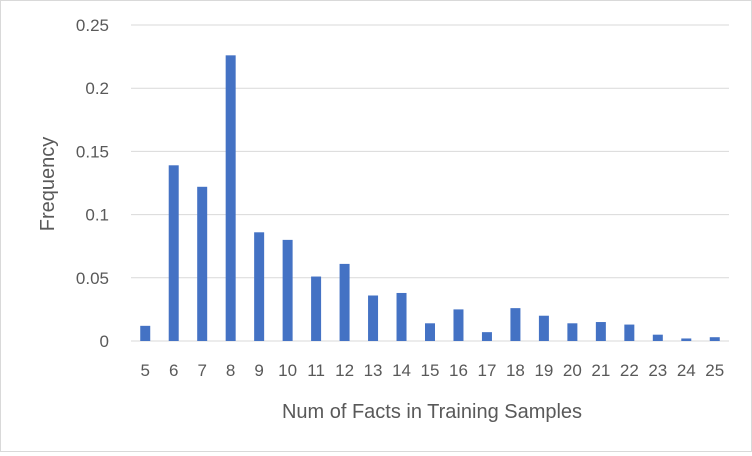 Image resolution: width=752 pixels, height=456 pixels. Describe the element at coordinates (657, 370) in the screenshot. I see `x-tick-label-23: 23` at that location.